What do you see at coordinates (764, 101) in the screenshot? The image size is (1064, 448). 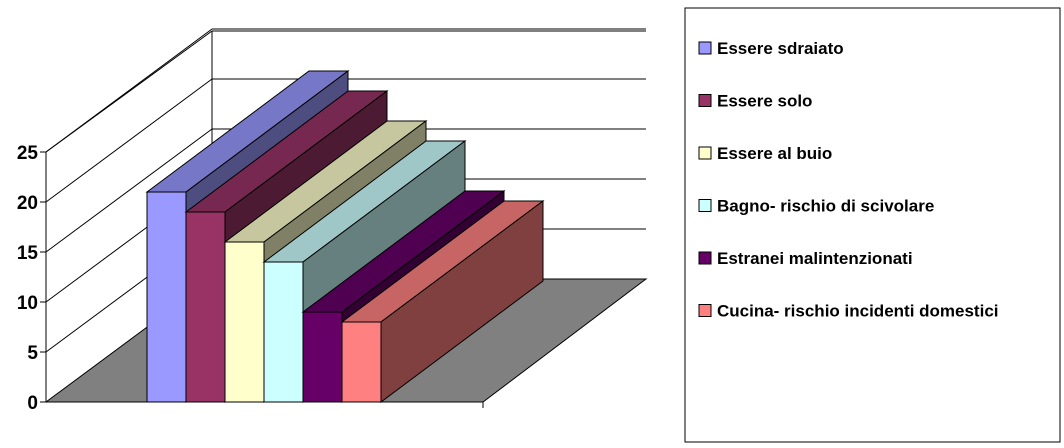 I see `legend-label: Essere solo` at bounding box center [764, 101].